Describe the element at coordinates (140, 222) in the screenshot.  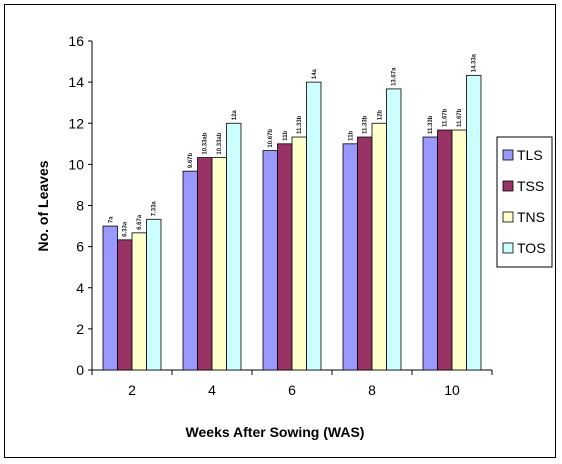
I see `data-label: 6.67a` at that location.